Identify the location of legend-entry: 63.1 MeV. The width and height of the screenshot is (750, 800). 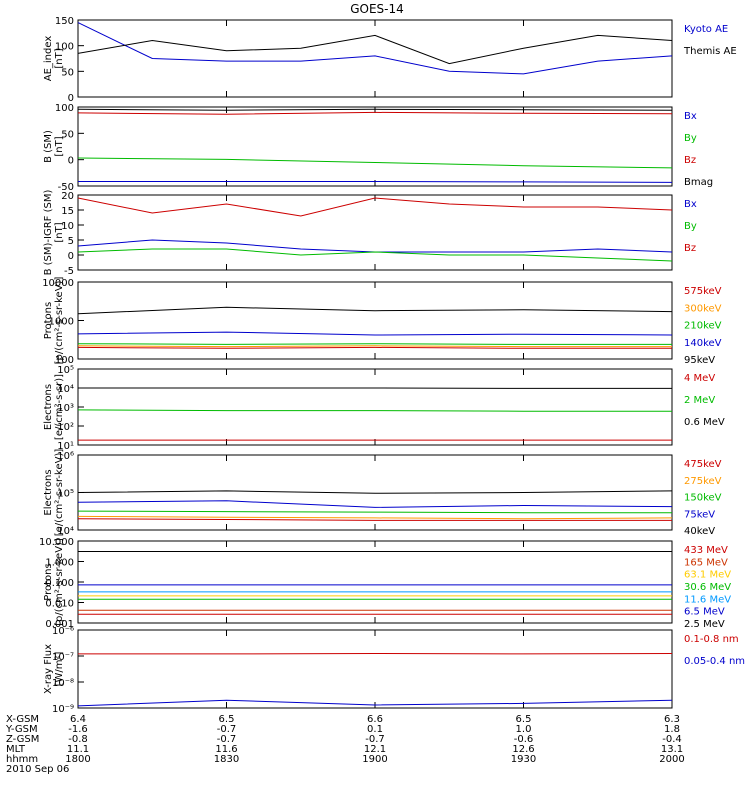
(707, 575).